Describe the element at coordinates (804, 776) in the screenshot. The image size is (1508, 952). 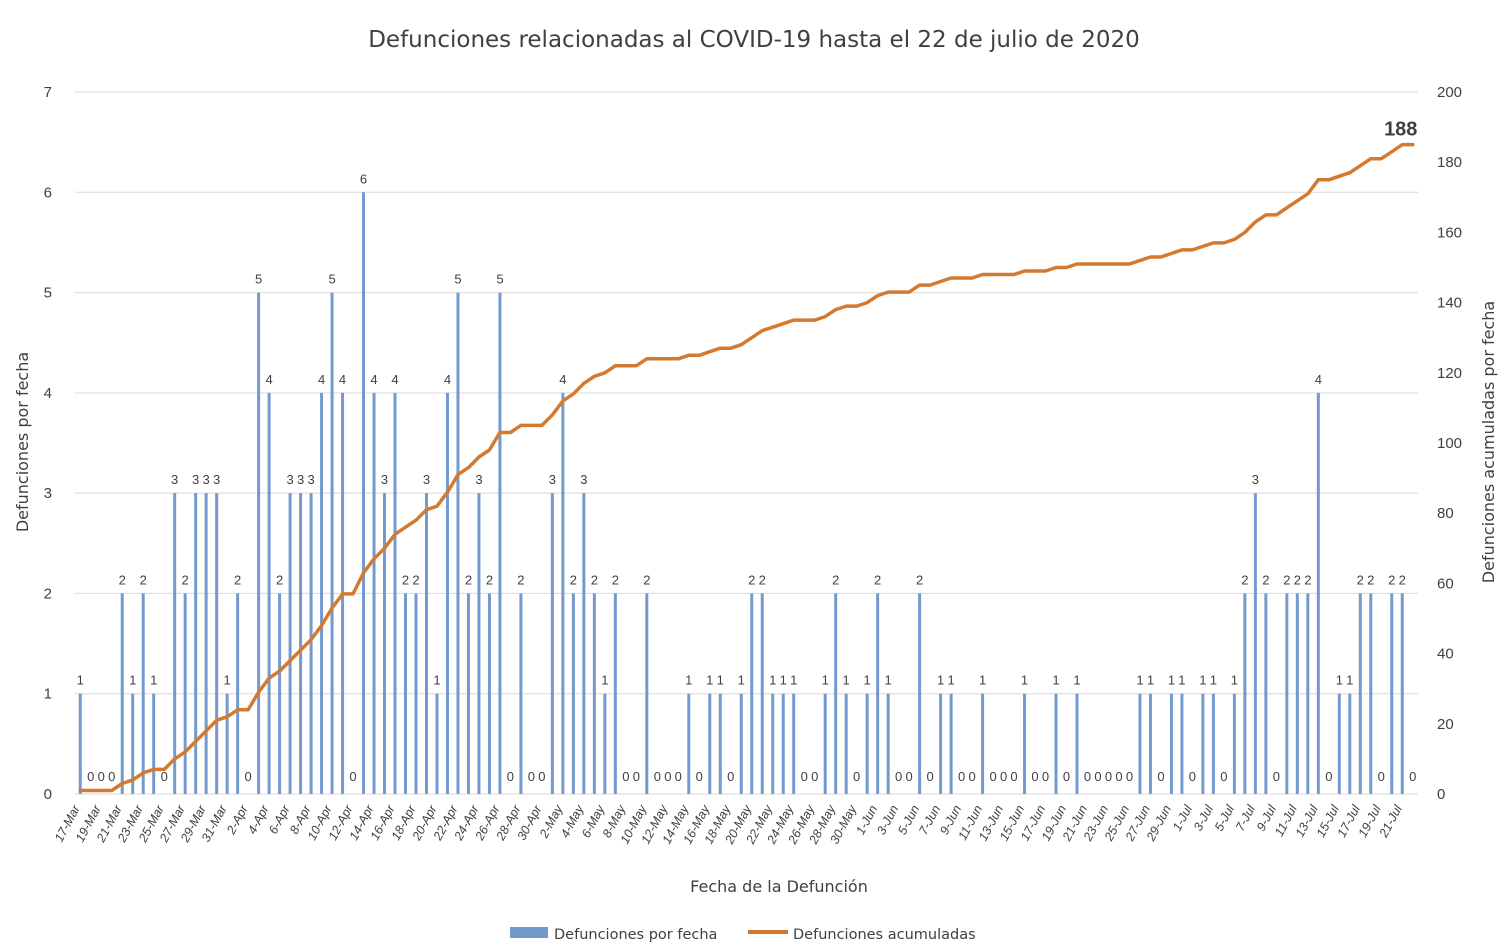
I see `bar-label-69: 0` at that location.